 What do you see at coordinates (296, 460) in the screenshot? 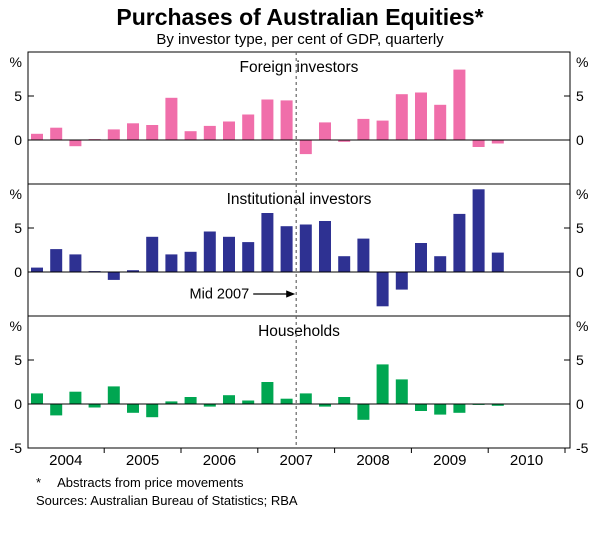
I see `x-axis-label: 2007` at bounding box center [296, 460].